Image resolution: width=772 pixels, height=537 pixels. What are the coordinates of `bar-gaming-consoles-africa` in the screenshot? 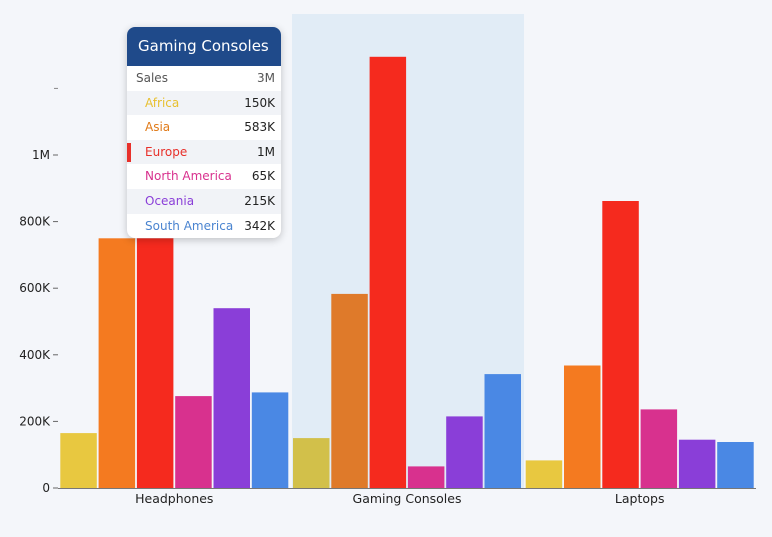 It's located at (311, 463).